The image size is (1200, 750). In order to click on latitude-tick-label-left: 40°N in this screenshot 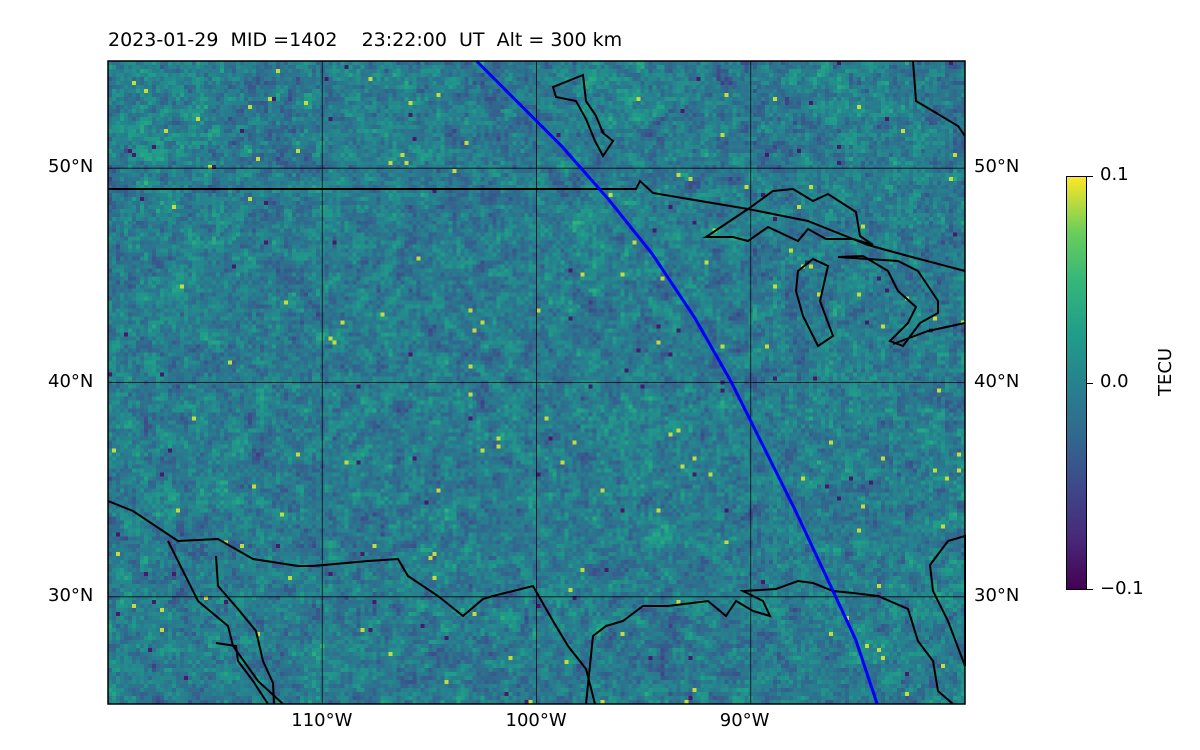, I will do `click(71, 381)`.